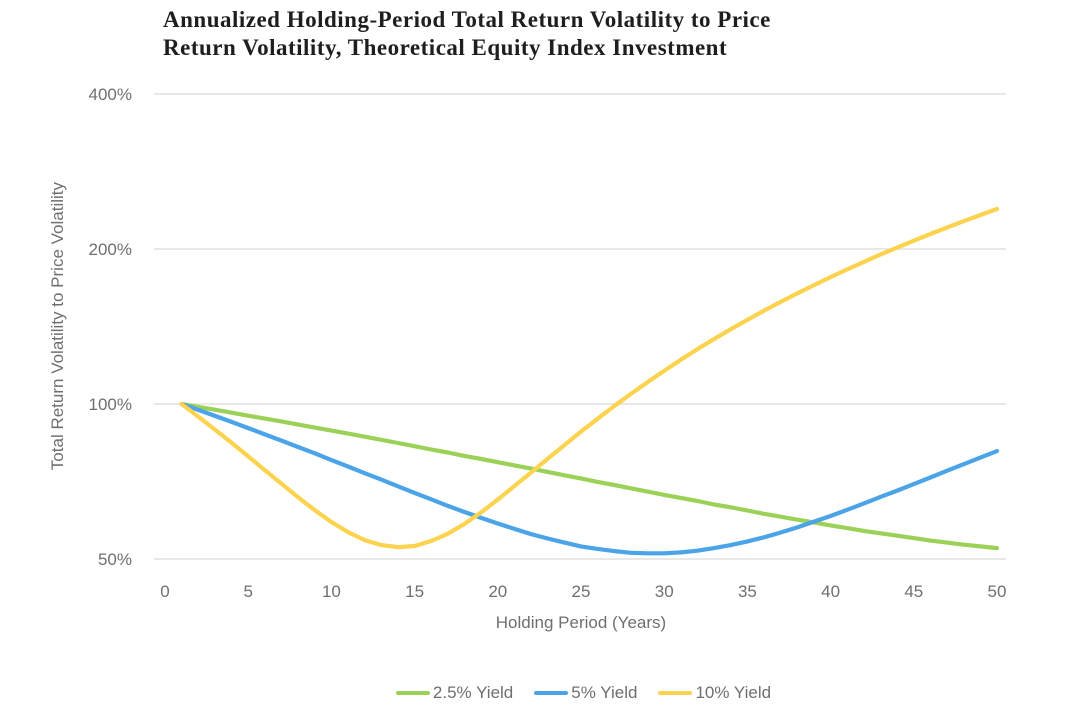 The height and width of the screenshot is (713, 1091). I want to click on x-tick-label-50: 50, so click(997, 591).